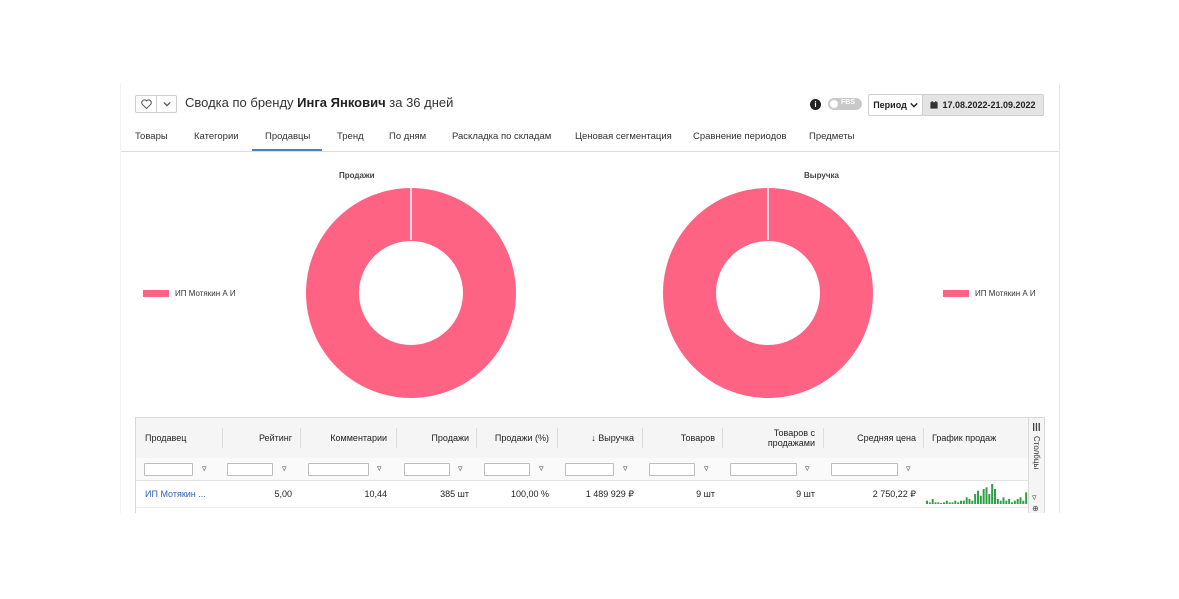  I want to click on revenue-donut-chart, so click(768, 293).